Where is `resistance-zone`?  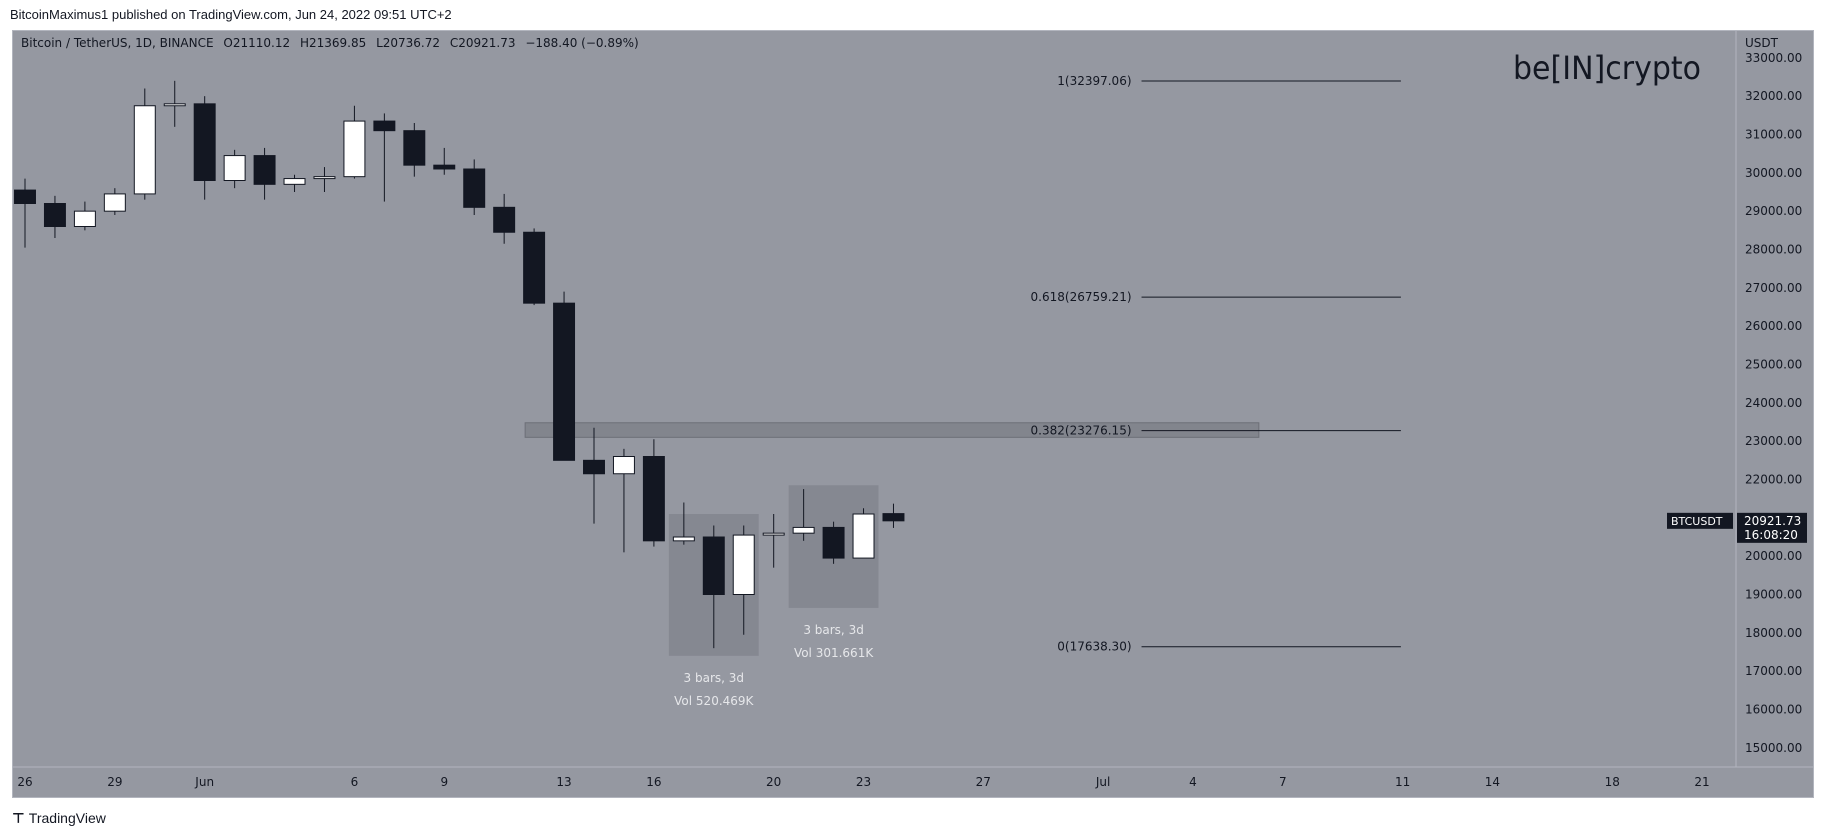
resistance-zone is located at coordinates (892, 430).